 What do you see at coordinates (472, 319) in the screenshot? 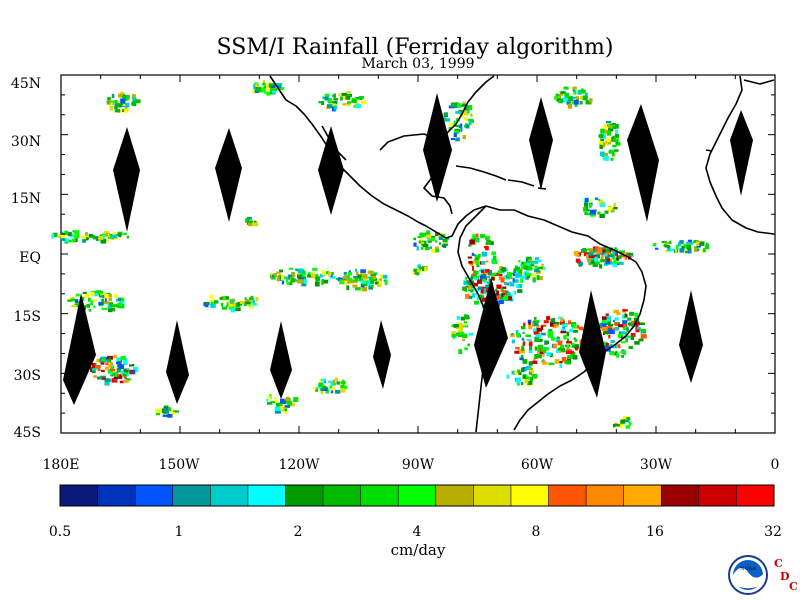
I see `coastline-south-america-west` at bounding box center [472, 319].